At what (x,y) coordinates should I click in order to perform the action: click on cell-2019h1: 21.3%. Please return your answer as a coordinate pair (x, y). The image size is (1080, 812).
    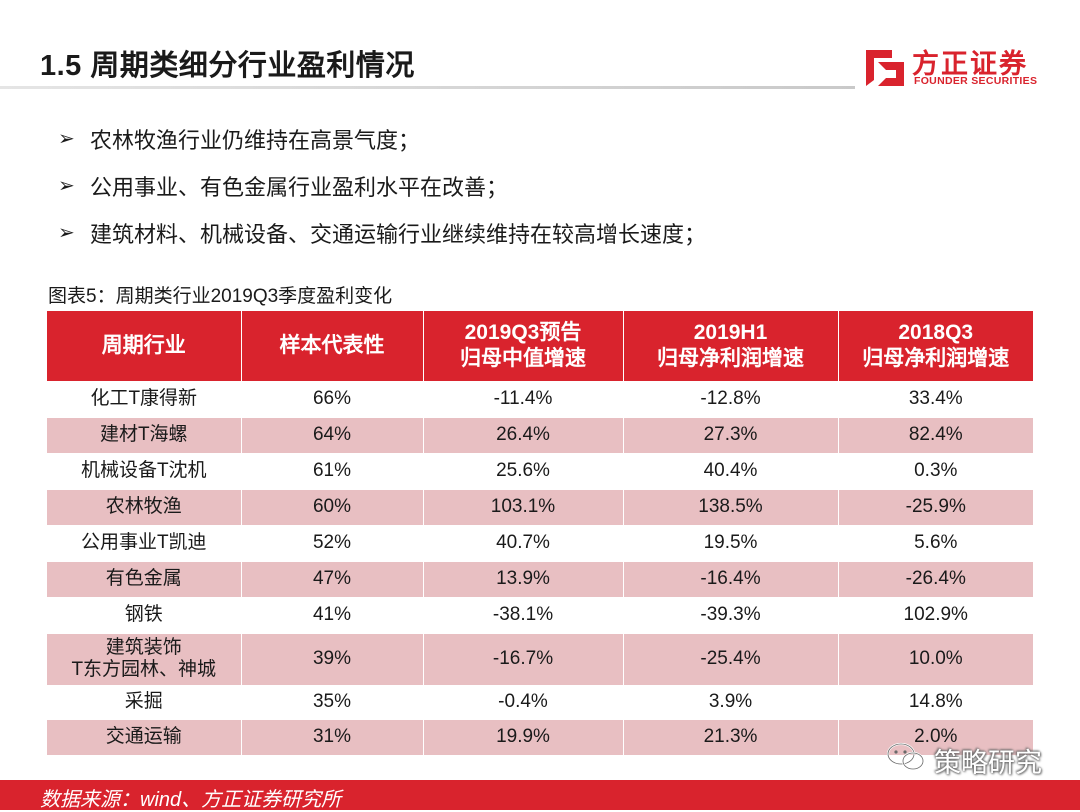
    Looking at the image, I should click on (731, 737).